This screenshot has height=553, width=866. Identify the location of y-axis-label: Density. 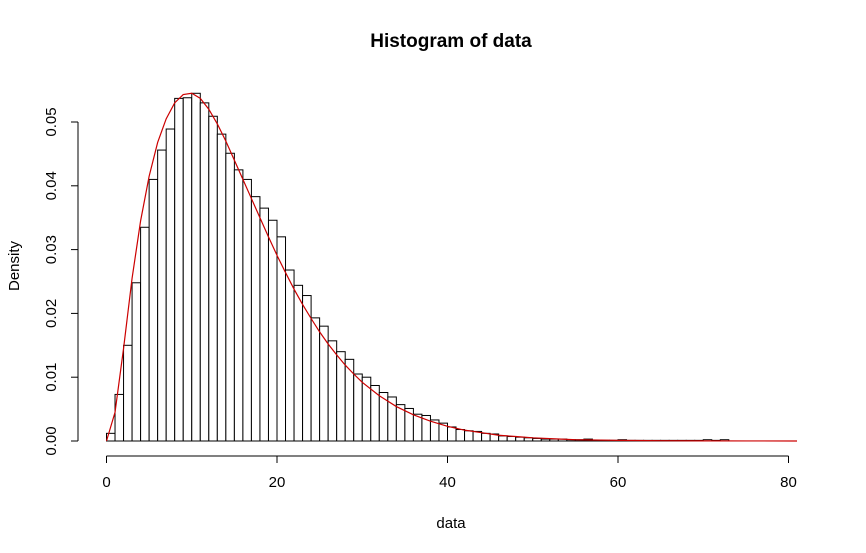
(14, 265).